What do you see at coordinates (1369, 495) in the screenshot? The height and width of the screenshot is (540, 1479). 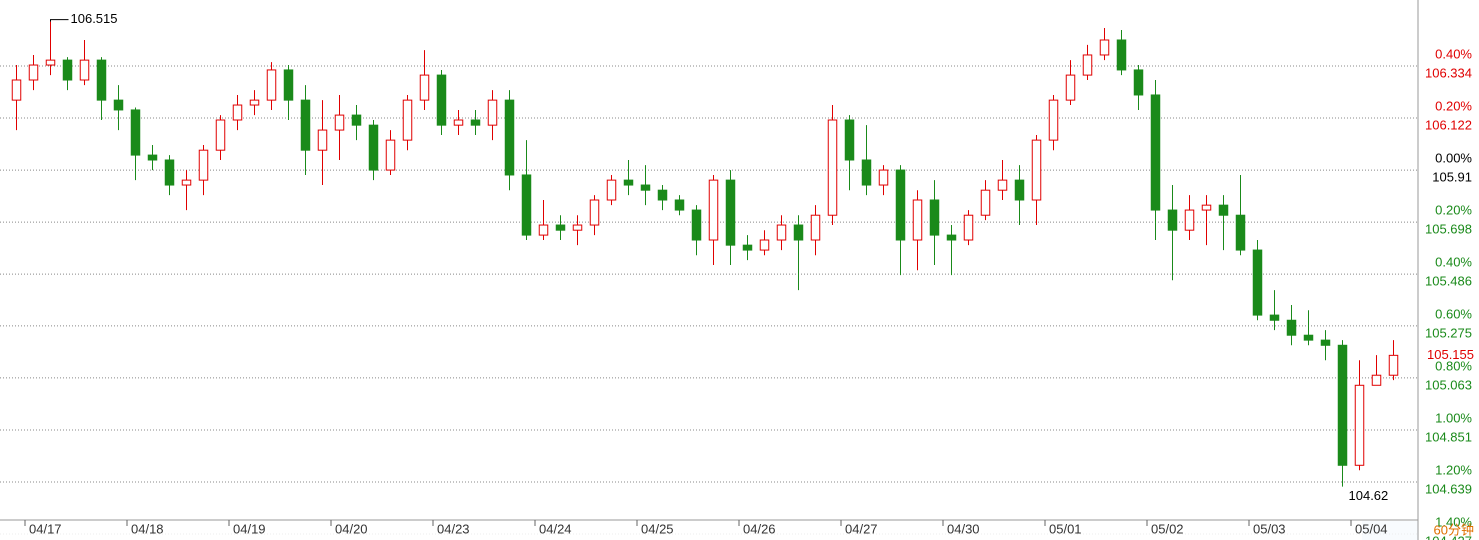 I see `min-label: 104.62` at bounding box center [1369, 495].